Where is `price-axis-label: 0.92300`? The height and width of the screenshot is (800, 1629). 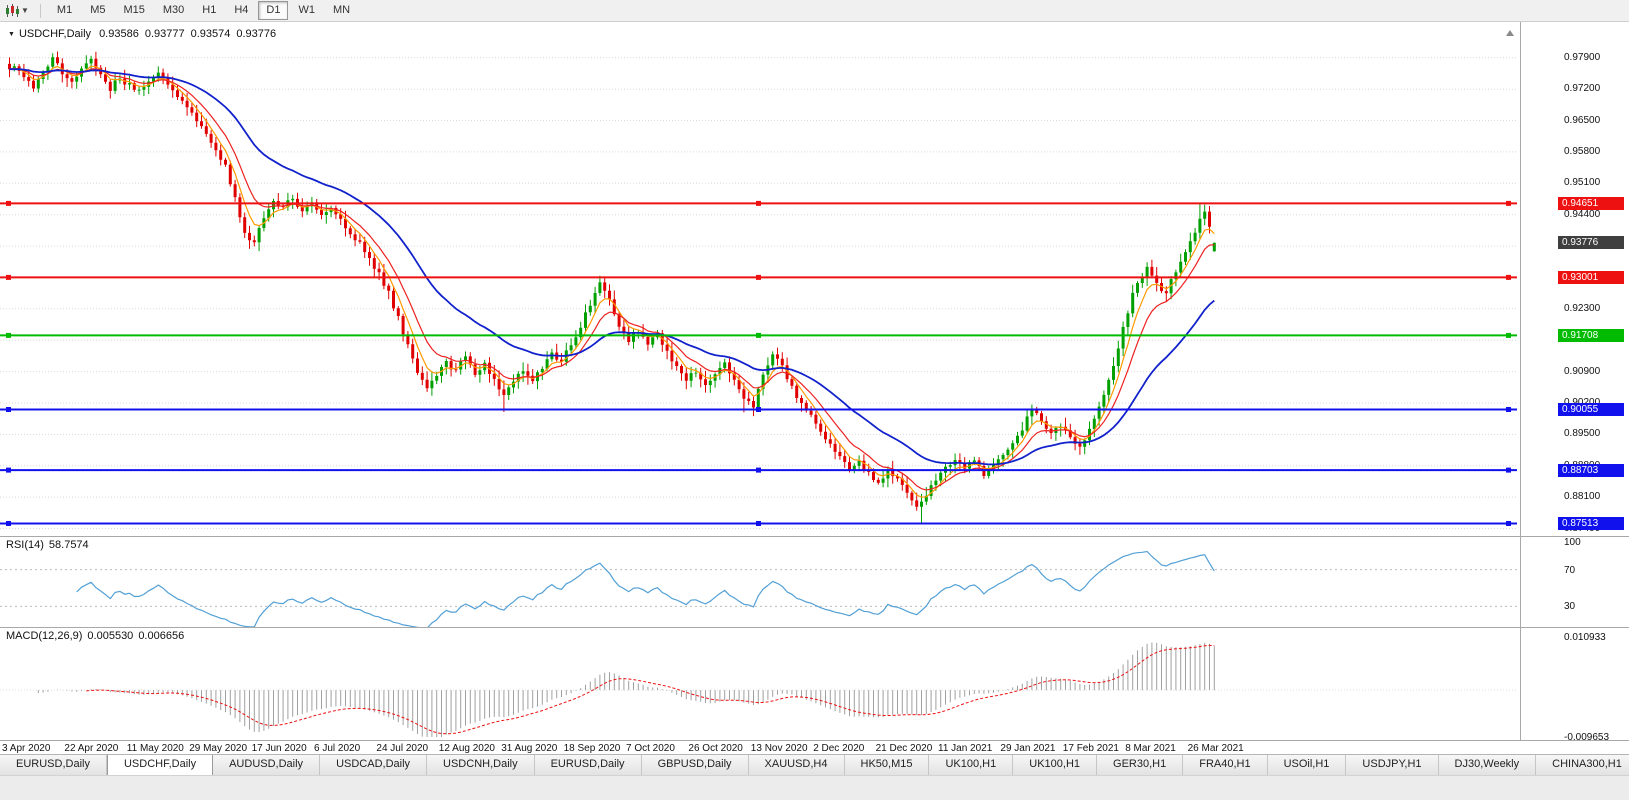
price-axis-label: 0.92300 is located at coordinates (1582, 308).